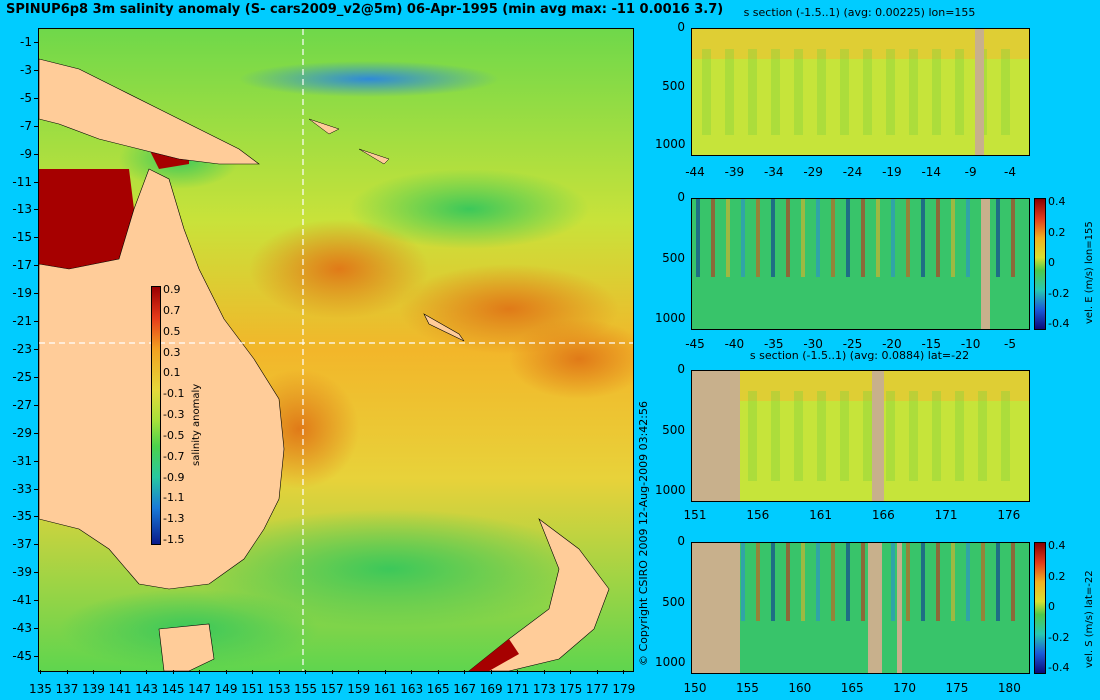 This screenshot has width=1100, height=700. What do you see at coordinates (1040, 608) in the screenshot?
I see `section-colorbar` at bounding box center [1040, 608].